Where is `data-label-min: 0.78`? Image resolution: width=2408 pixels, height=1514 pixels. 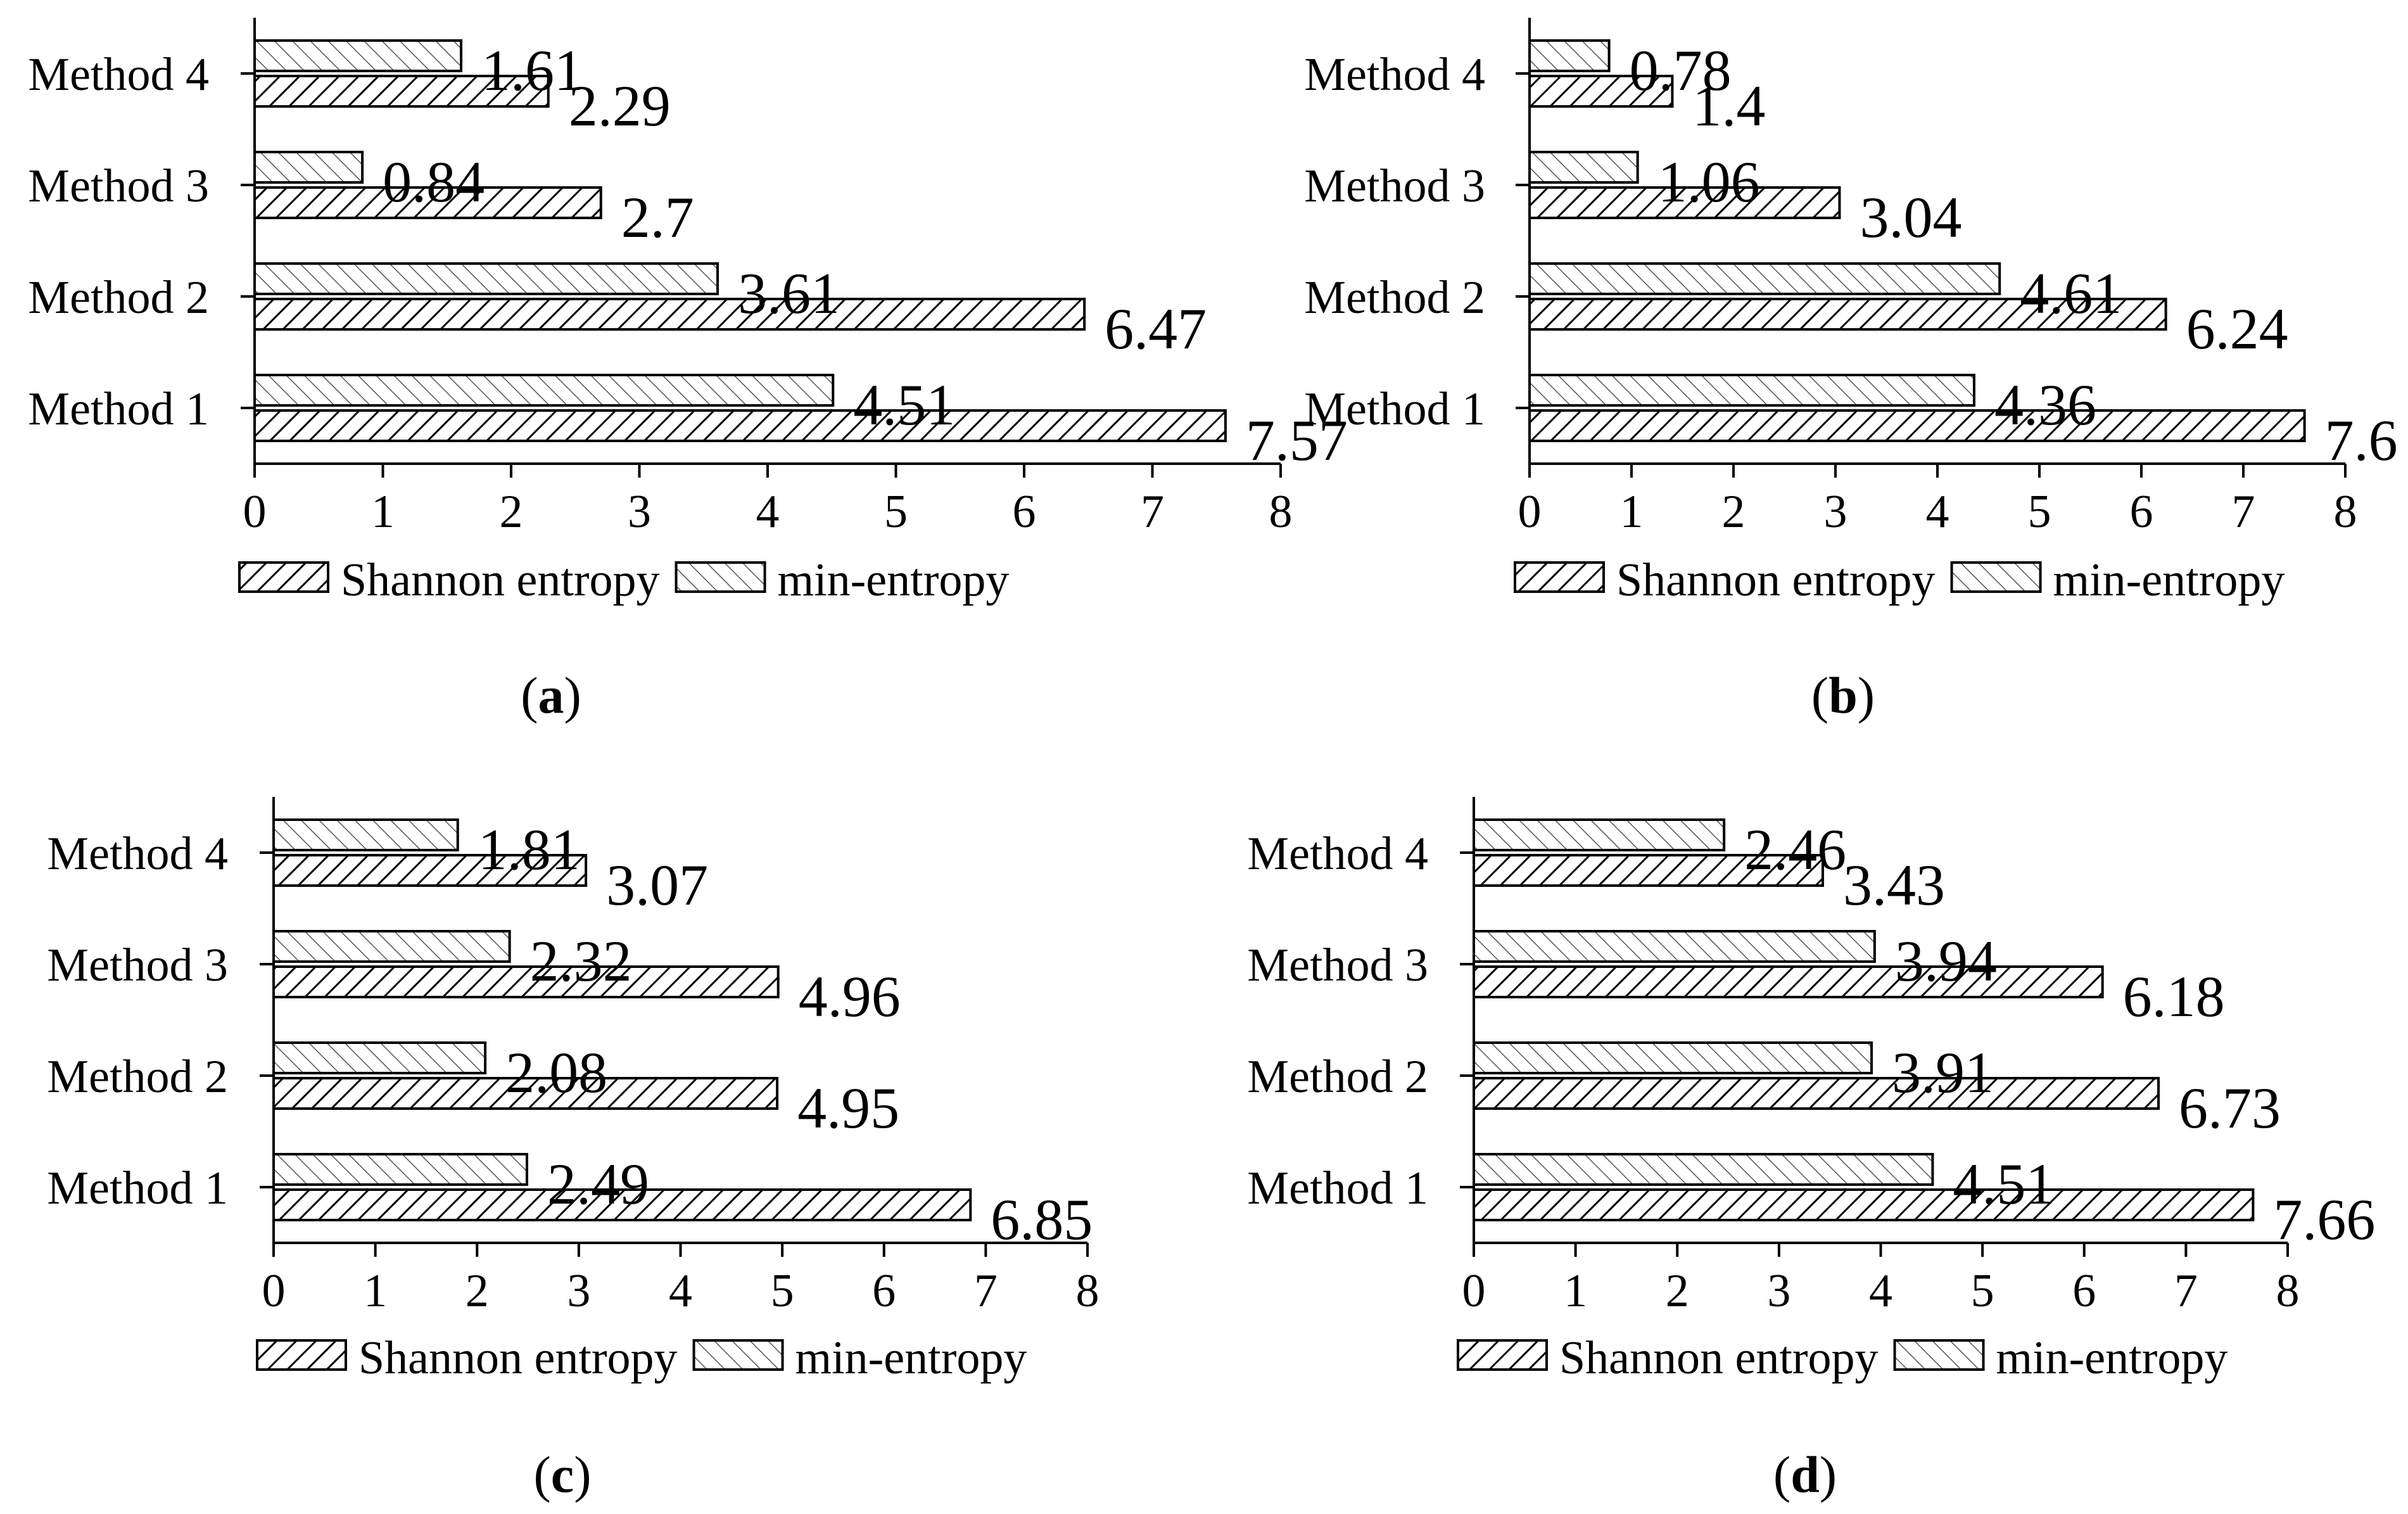 data-label-min: 0.78 is located at coordinates (1681, 70).